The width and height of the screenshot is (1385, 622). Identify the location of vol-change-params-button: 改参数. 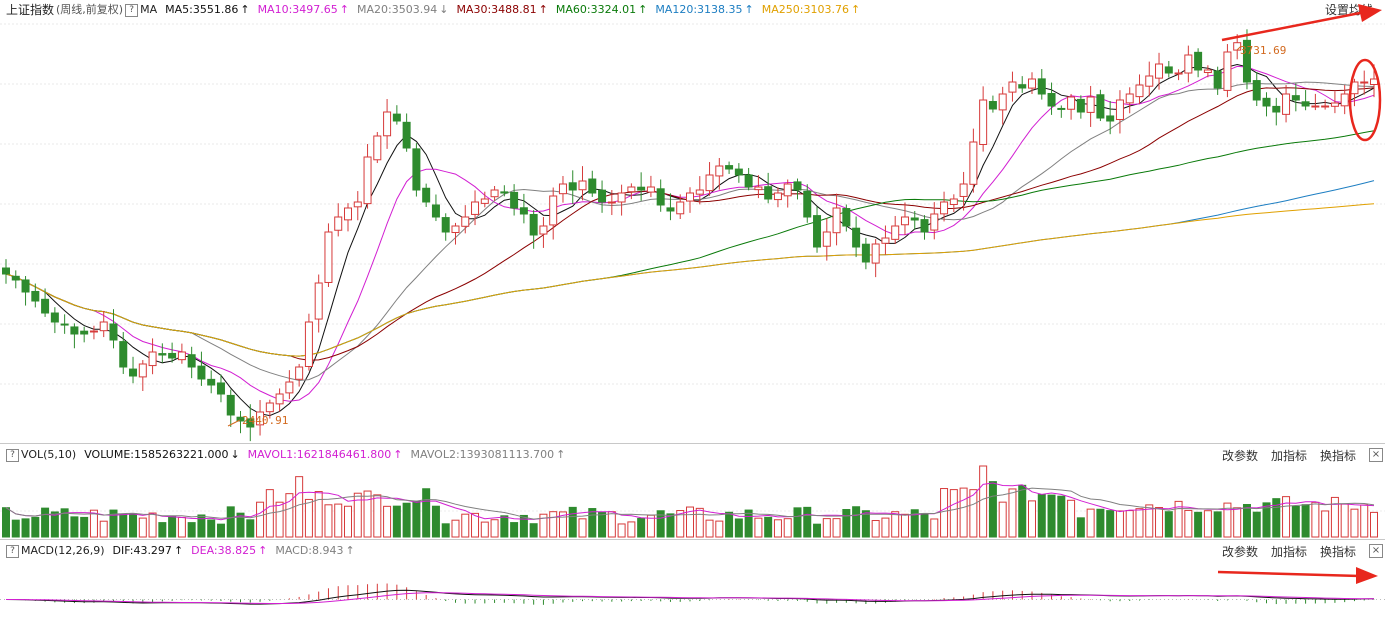
(1239, 455).